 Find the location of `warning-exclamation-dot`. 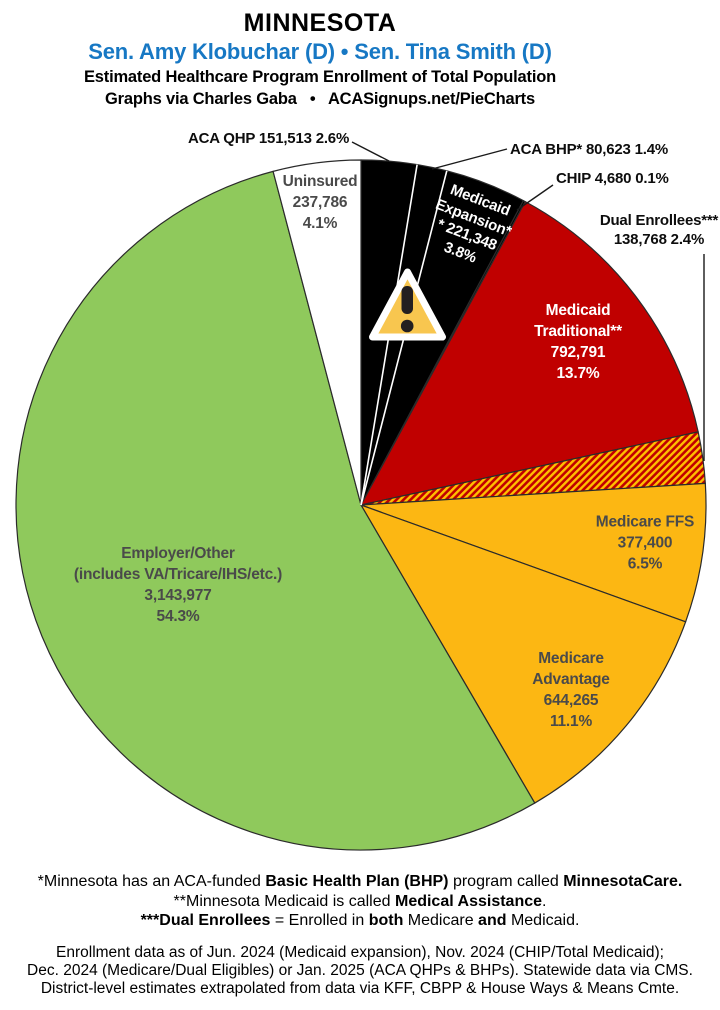

warning-exclamation-dot is located at coordinates (407, 326).